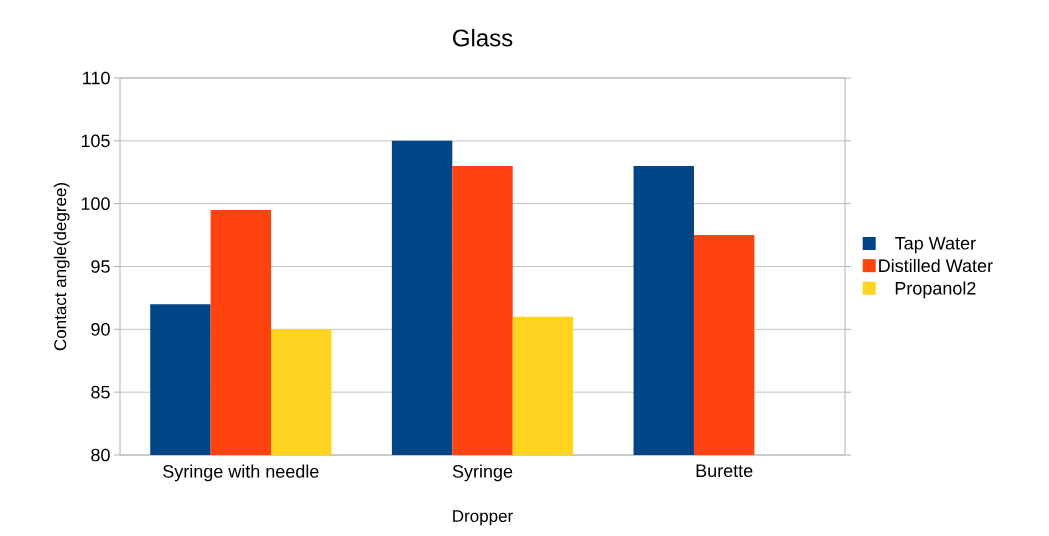 The image size is (1049, 536). Describe the element at coordinates (100, 392) in the screenshot. I see `y-tick-label: 85` at that location.